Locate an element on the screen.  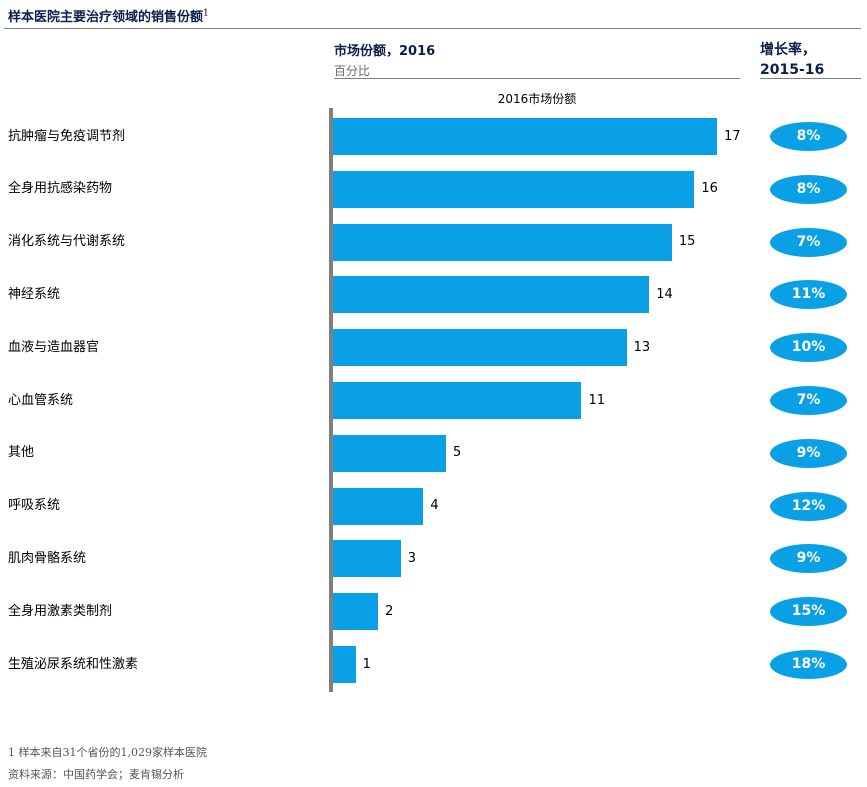
category-label: 呼吸系统 is located at coordinates (34, 506).